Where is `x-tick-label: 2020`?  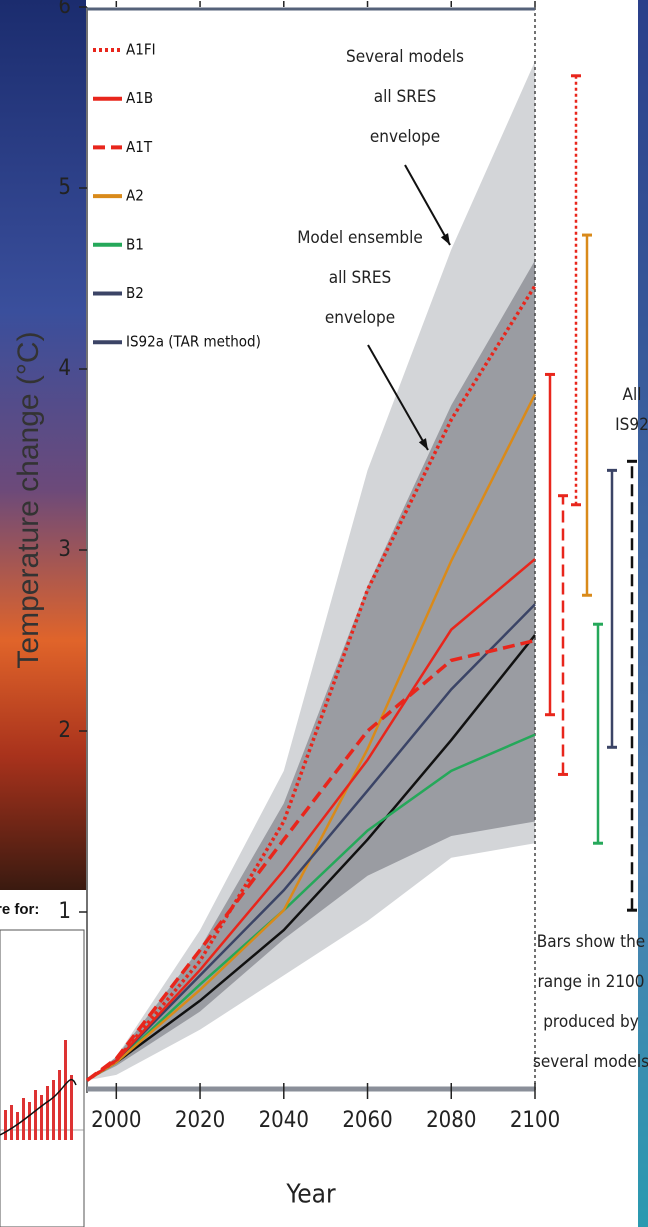
x-tick-label: 2020 is located at coordinates (200, 1120).